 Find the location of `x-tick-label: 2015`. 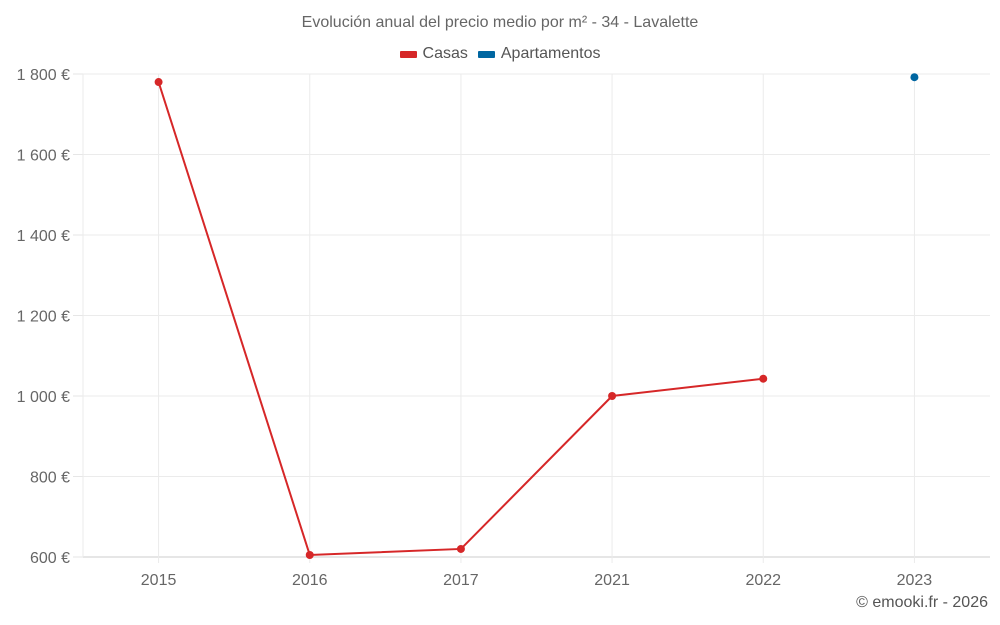

x-tick-label: 2015 is located at coordinates (159, 580).